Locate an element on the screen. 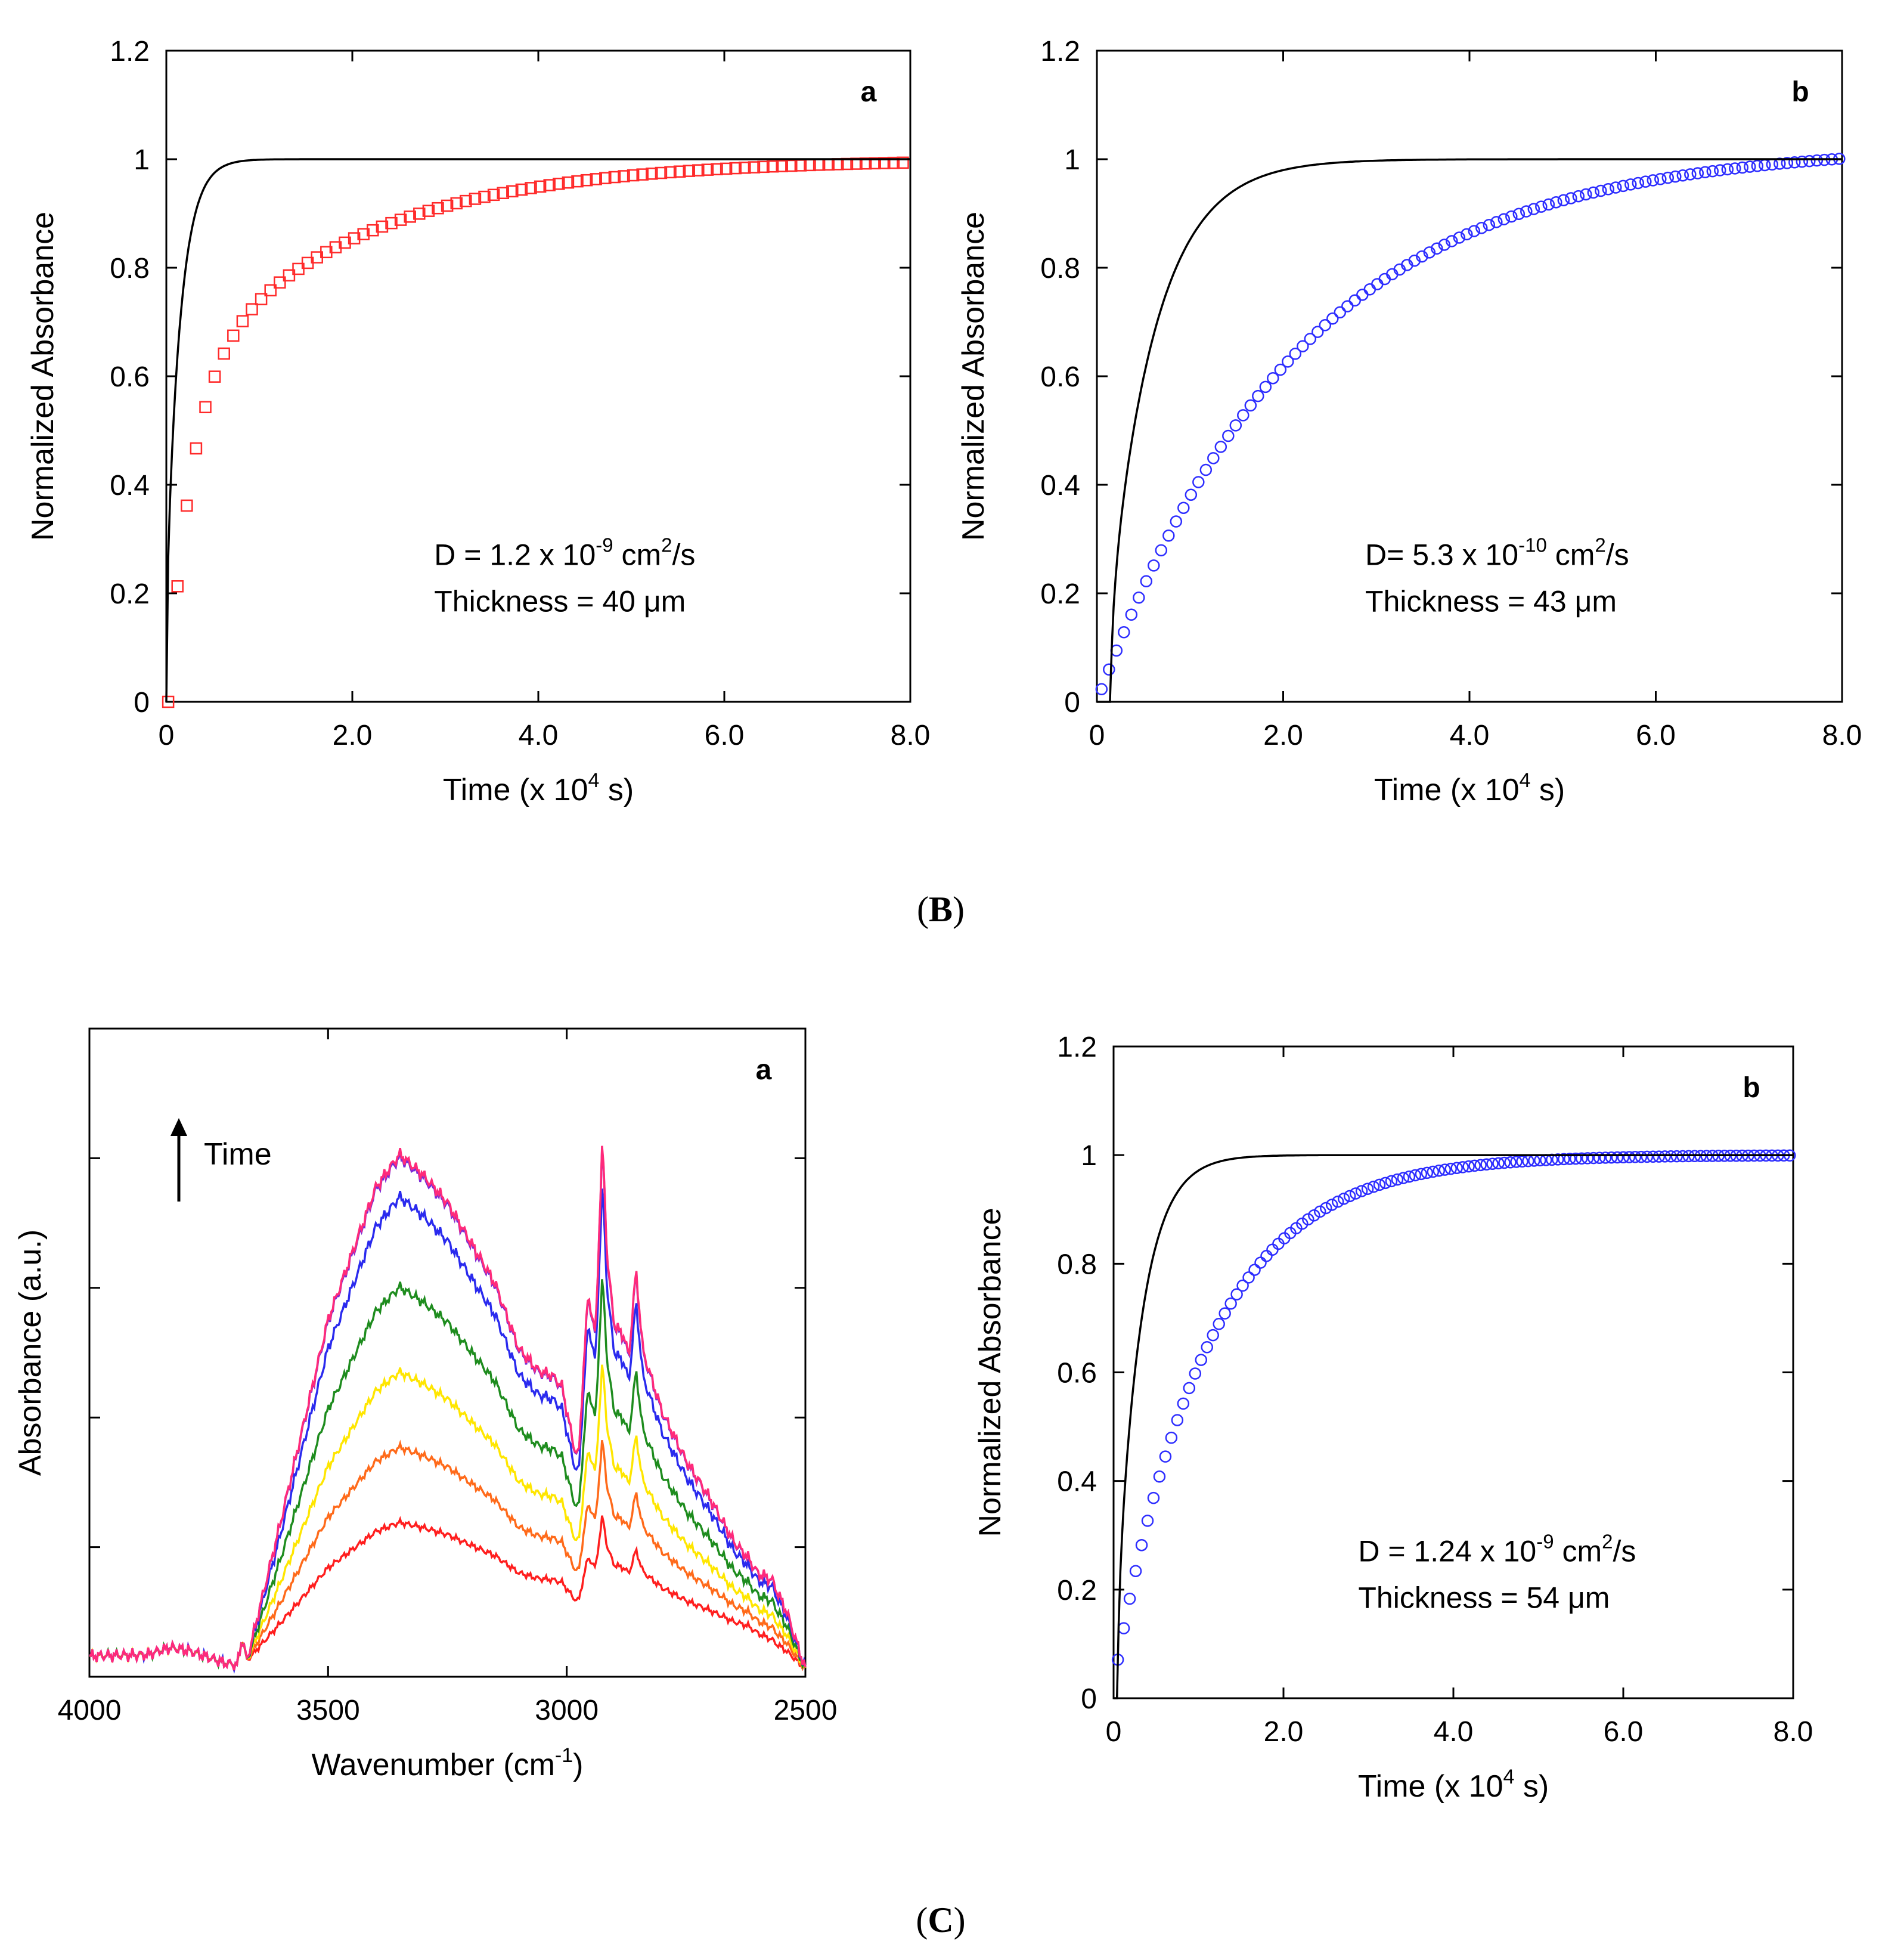 Image resolution: width=1882 pixels, height=1960 pixels. x-axis-label-text: Time (x 10 is located at coordinates (1447, 790).